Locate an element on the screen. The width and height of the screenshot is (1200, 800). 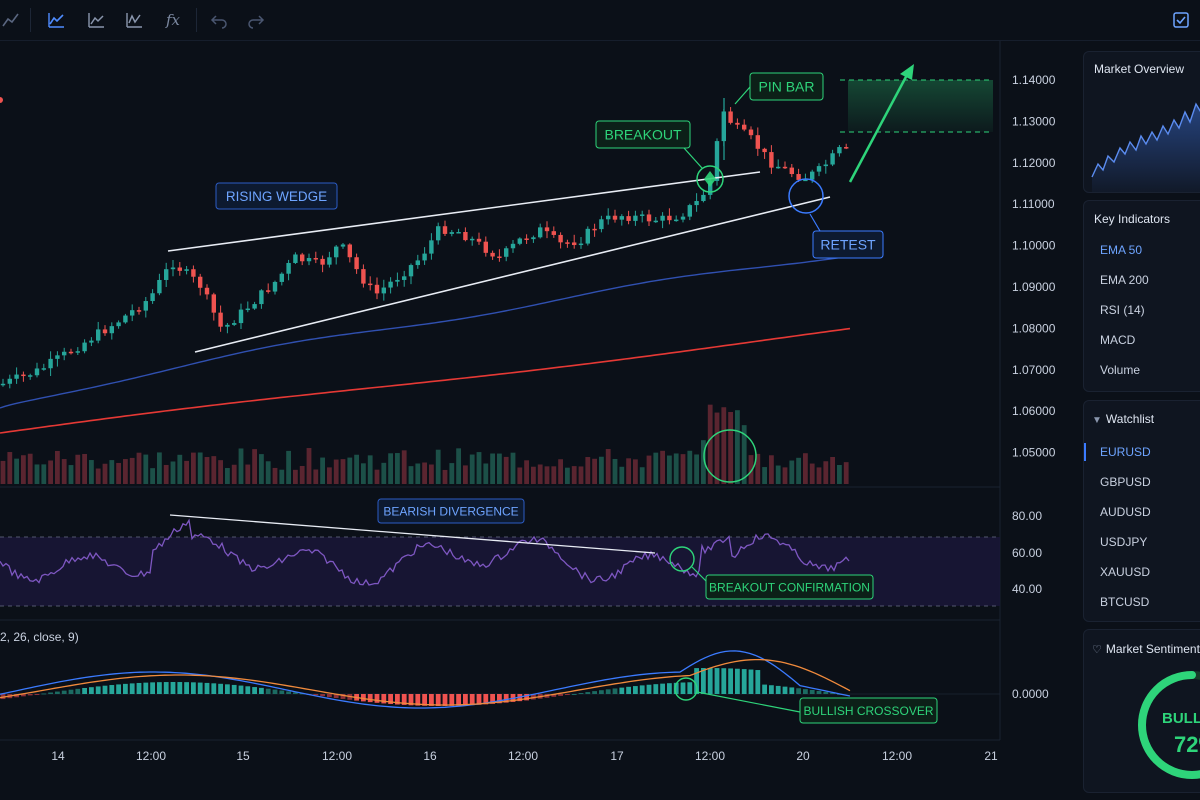
rsi-tick-label: 80.00 is located at coordinates (1027, 516).